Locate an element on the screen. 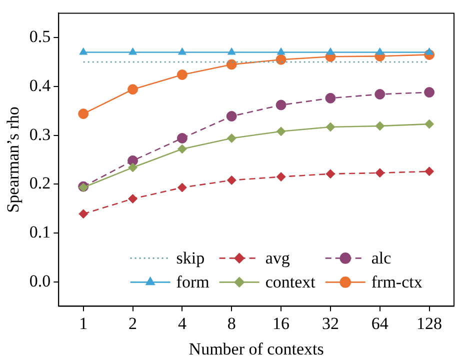 The height and width of the screenshot is (364, 462). x-tick-label: 1 is located at coordinates (83, 323).